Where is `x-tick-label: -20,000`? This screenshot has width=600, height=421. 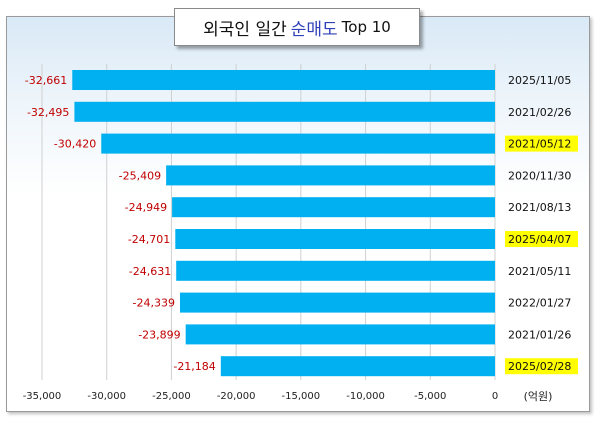 x-tick-label: -20,000 is located at coordinates (236, 396).